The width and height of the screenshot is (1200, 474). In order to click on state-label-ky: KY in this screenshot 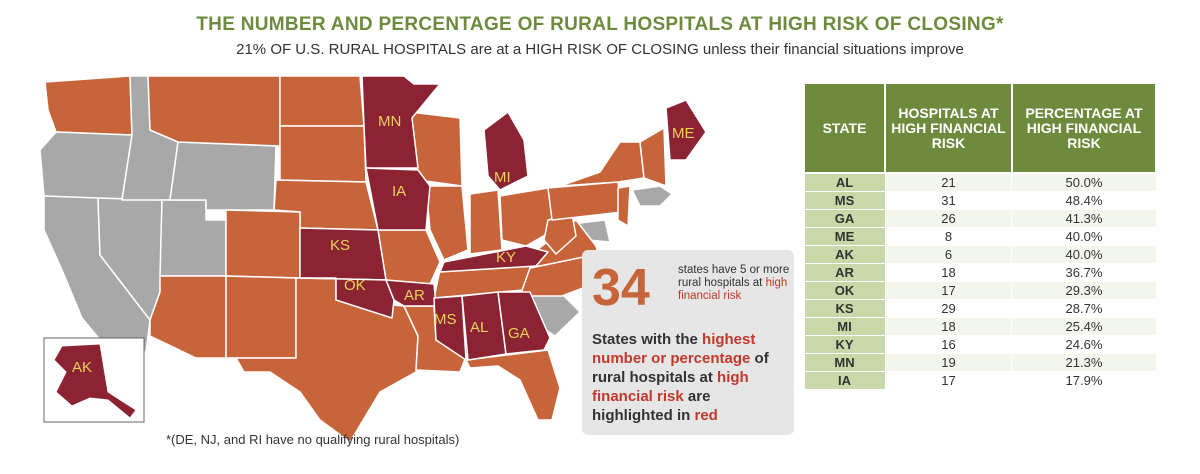, I will do `click(506, 257)`.